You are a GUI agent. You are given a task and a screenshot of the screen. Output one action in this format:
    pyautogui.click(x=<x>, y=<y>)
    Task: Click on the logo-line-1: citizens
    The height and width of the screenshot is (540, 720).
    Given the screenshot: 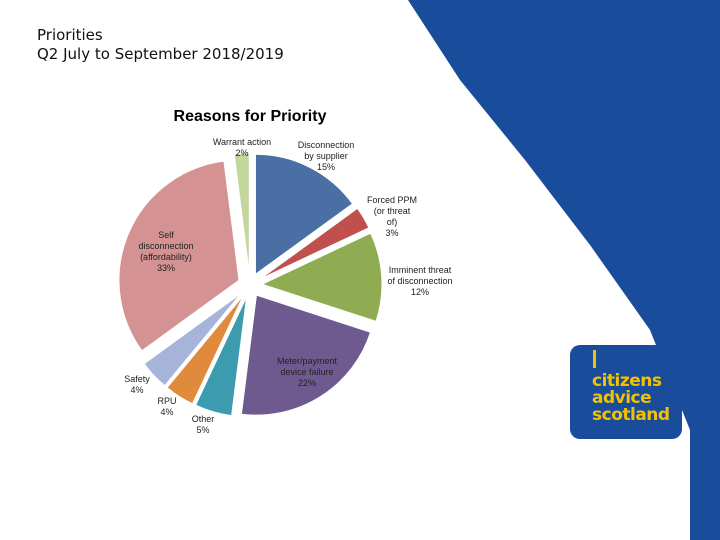 What is the action you would take?
    pyautogui.click(x=627, y=381)
    